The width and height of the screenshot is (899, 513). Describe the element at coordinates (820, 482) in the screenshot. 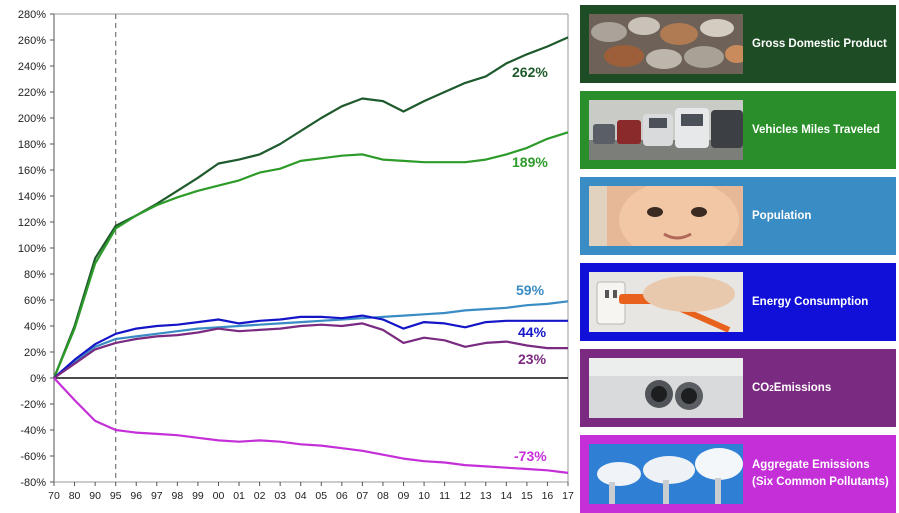

I see `aggregate-label-line2: (Six Common Pollutants)` at that location.